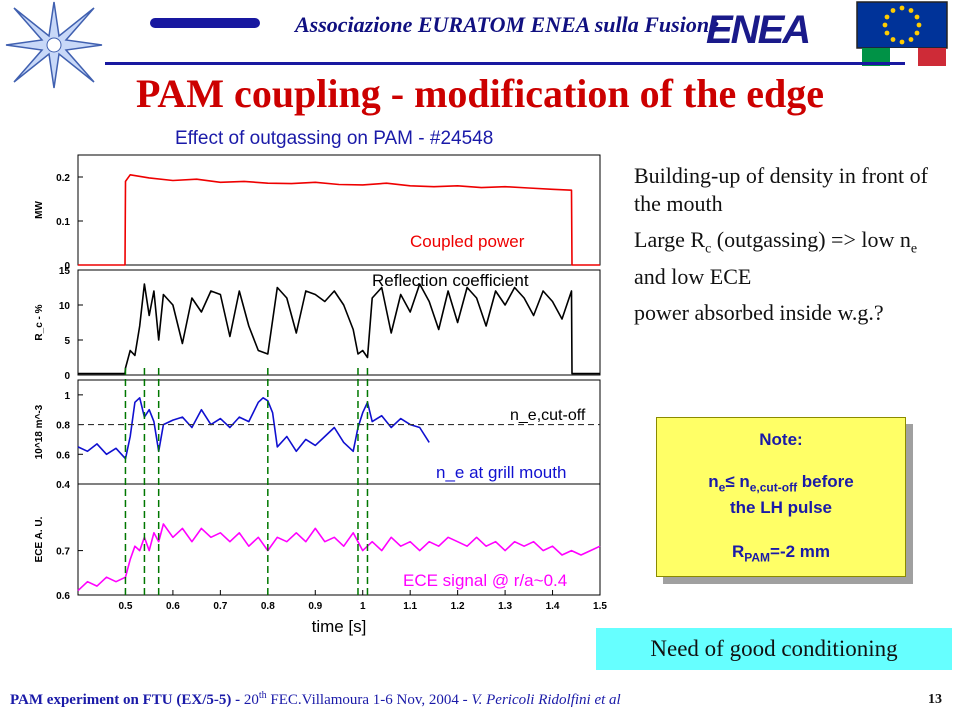  What do you see at coordinates (63, 426) in the screenshot?
I see `y-tick-label: 0.8` at bounding box center [63, 426].